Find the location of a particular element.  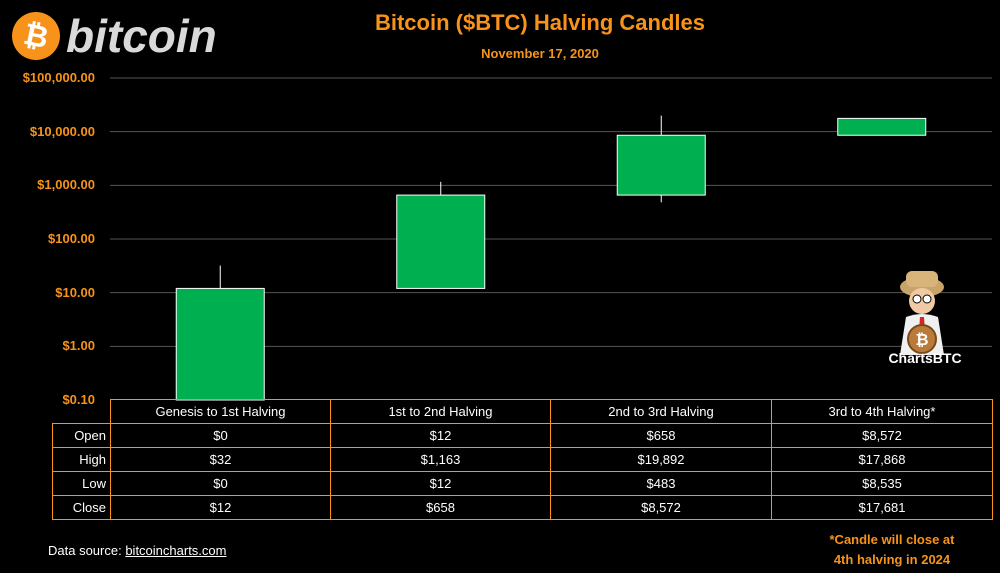

mascot-label: ChartsBTC is located at coordinates (925, 358).